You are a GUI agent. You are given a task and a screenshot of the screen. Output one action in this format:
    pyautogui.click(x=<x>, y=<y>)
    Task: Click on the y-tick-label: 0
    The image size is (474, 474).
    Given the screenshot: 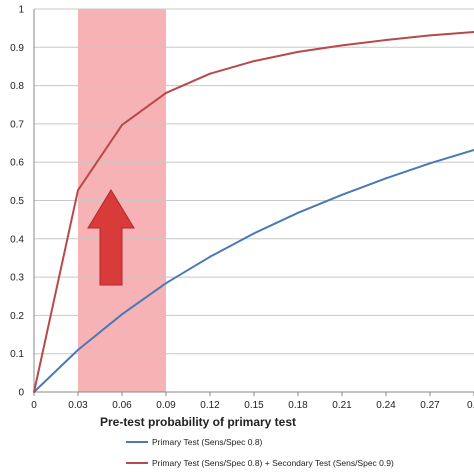 What is the action you would take?
    pyautogui.click(x=21, y=393)
    